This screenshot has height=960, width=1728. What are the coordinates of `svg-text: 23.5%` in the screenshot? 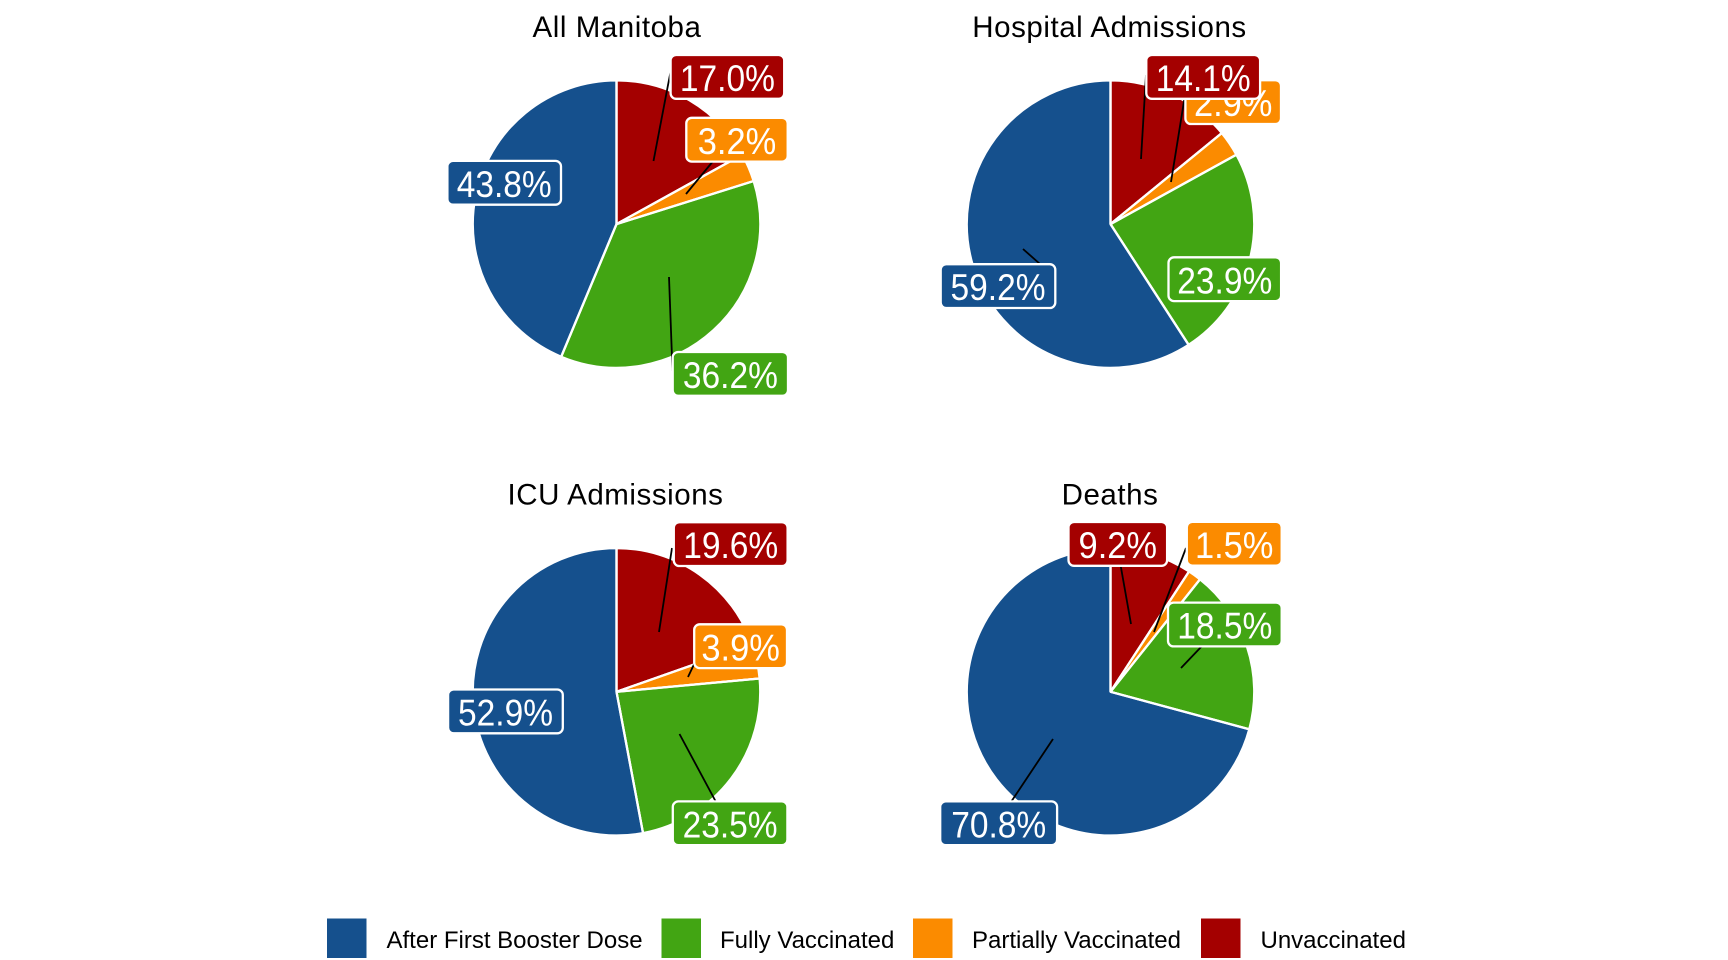 It's located at (730, 824).